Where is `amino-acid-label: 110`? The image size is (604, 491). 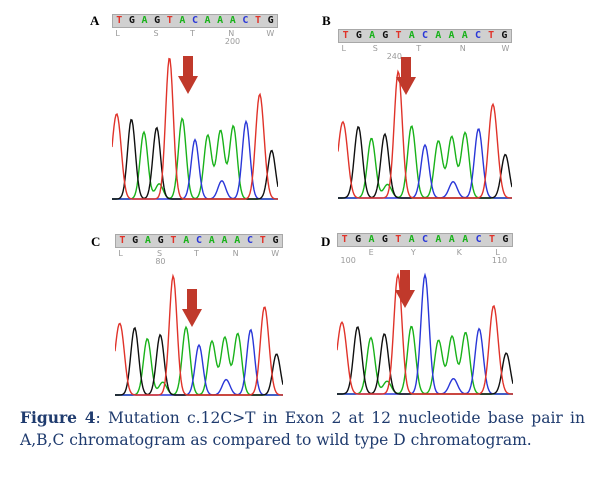 amino-acid-label: 110 is located at coordinates (499, 260).